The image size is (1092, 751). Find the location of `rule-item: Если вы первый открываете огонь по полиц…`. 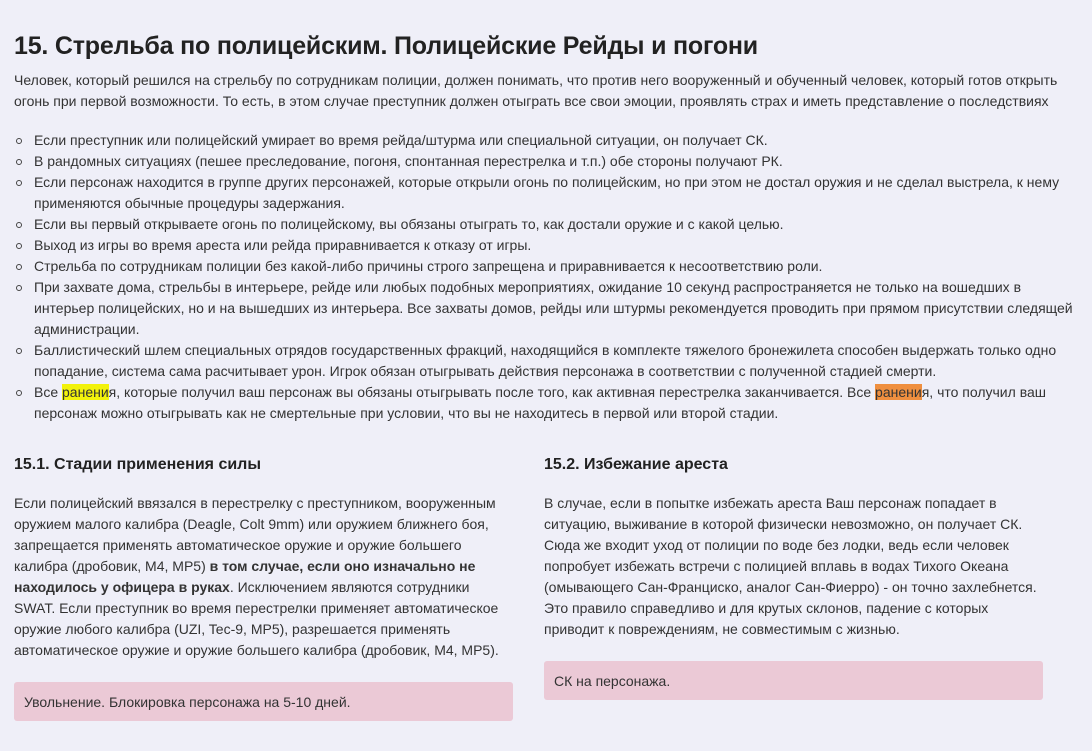

rule-item: Если вы первый открываете огонь по полиц… is located at coordinates (546, 224).